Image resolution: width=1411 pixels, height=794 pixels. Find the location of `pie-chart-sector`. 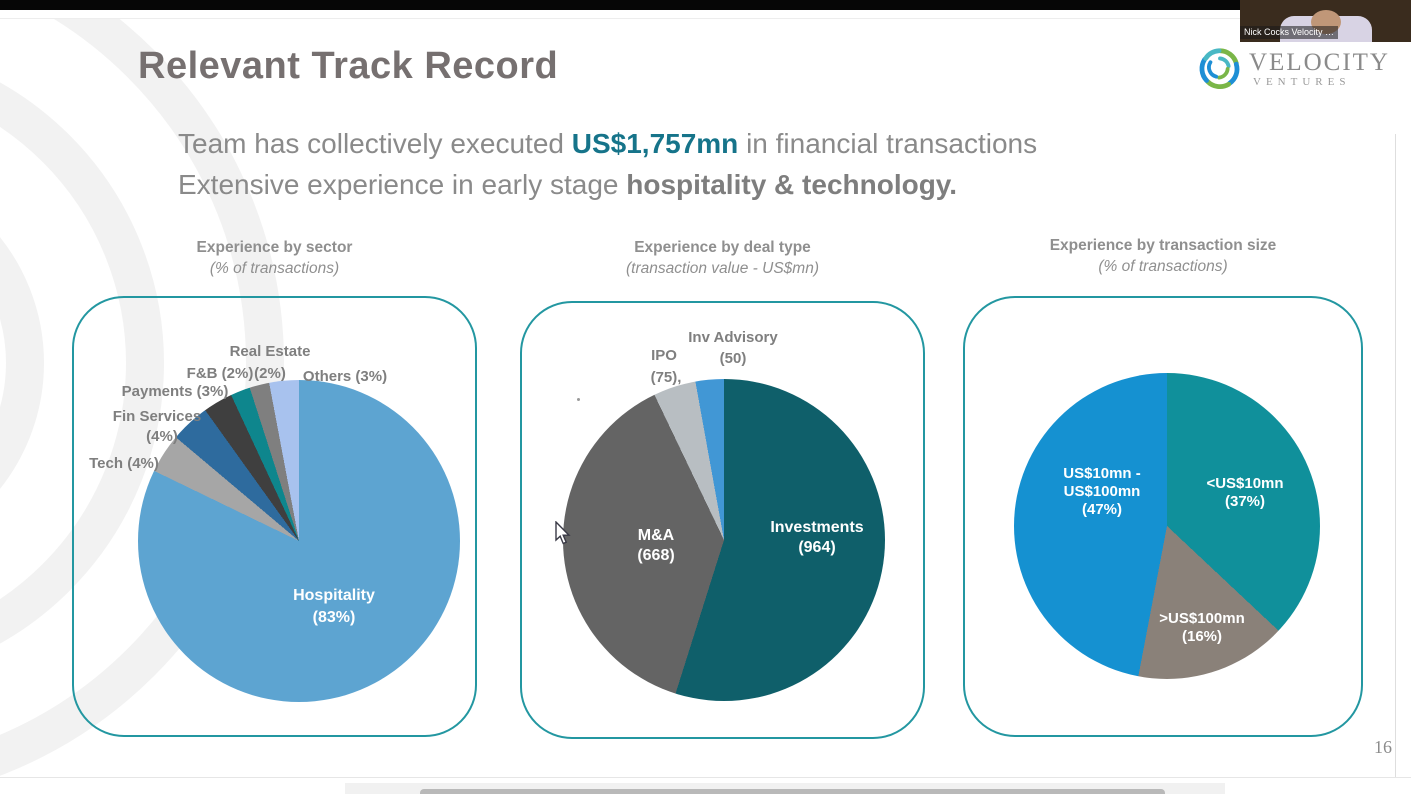

pie-chart-sector is located at coordinates (299, 541).